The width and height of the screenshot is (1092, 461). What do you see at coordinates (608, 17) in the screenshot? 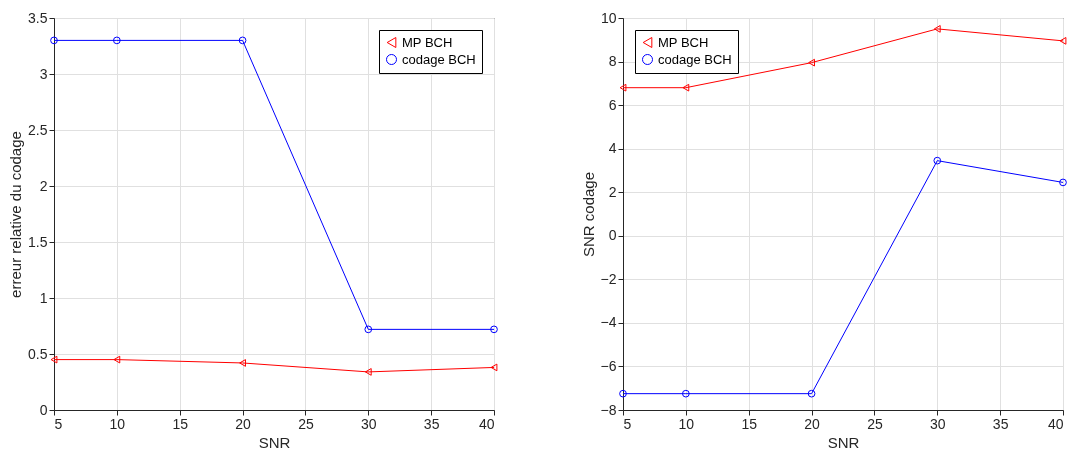
I see `y-tick-label: 10` at bounding box center [608, 17].